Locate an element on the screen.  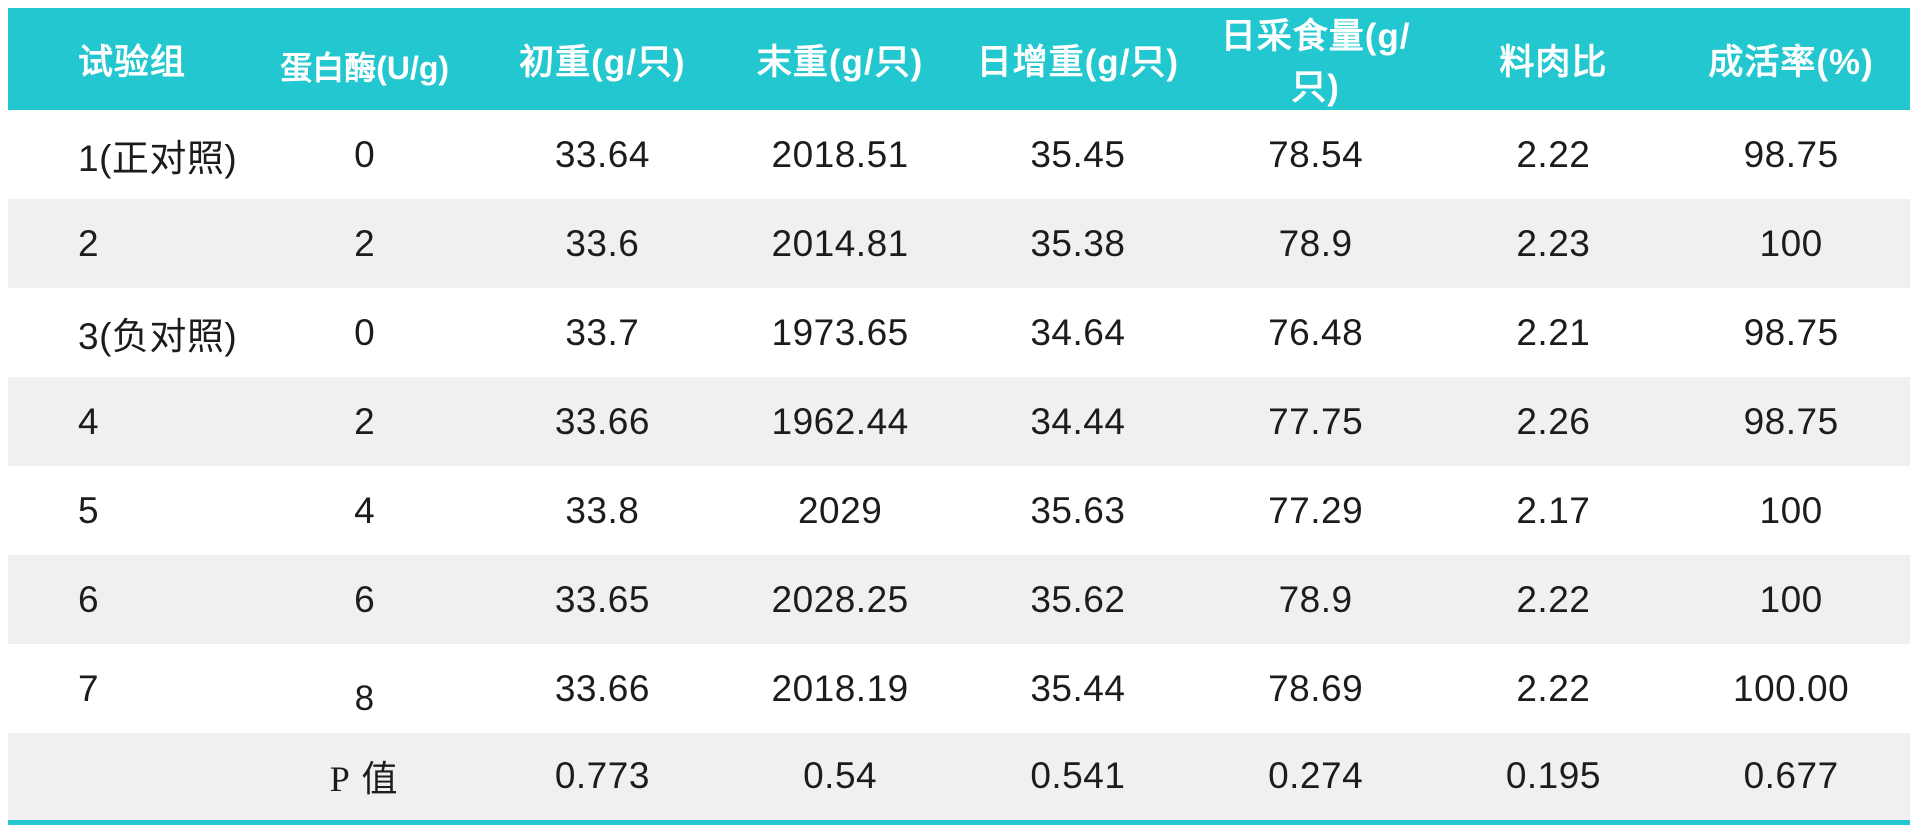
table-cell: 0.54 is located at coordinates (840, 776).